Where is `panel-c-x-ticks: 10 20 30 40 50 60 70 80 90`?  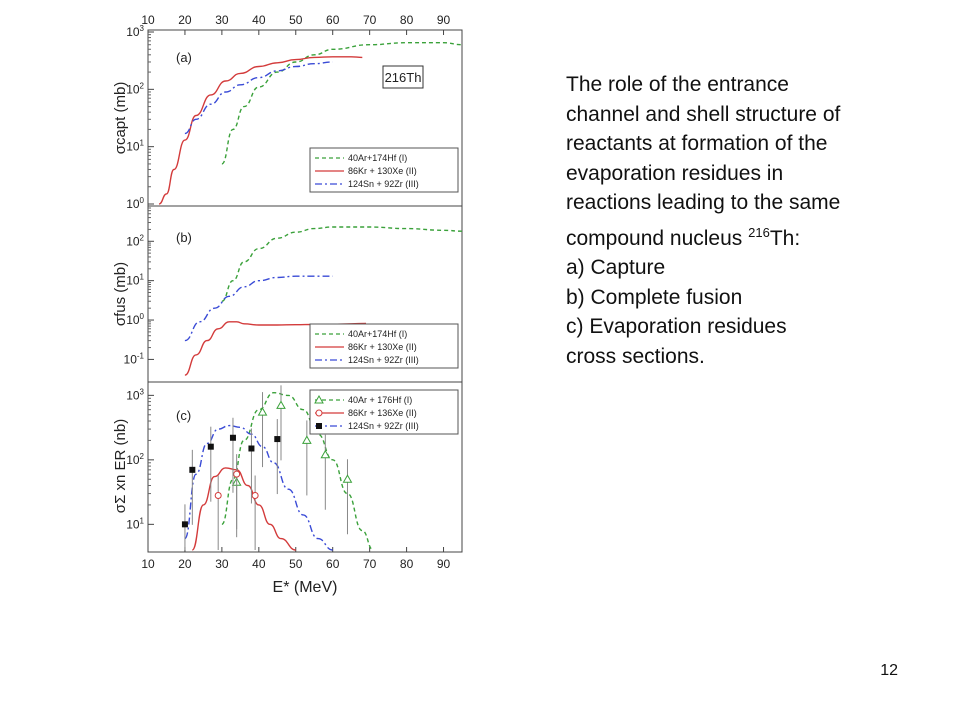 panel-c-x-ticks: 10 20 30 40 50 60 70 80 90 is located at coordinates (296, 559).